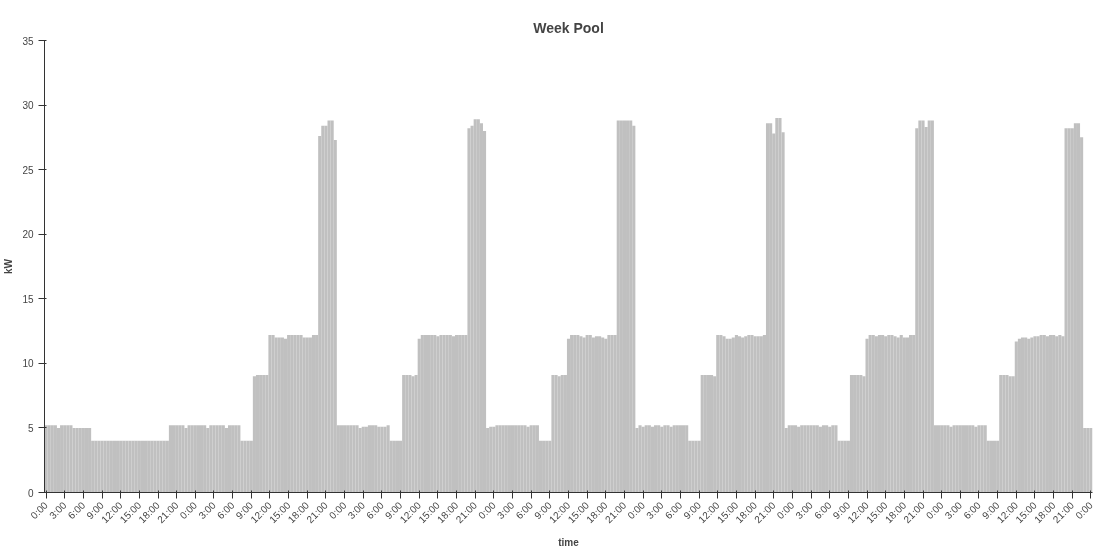 This screenshot has width=1110, height=554. What do you see at coordinates (9, 266) in the screenshot?
I see `y-axis-title: kW` at bounding box center [9, 266].